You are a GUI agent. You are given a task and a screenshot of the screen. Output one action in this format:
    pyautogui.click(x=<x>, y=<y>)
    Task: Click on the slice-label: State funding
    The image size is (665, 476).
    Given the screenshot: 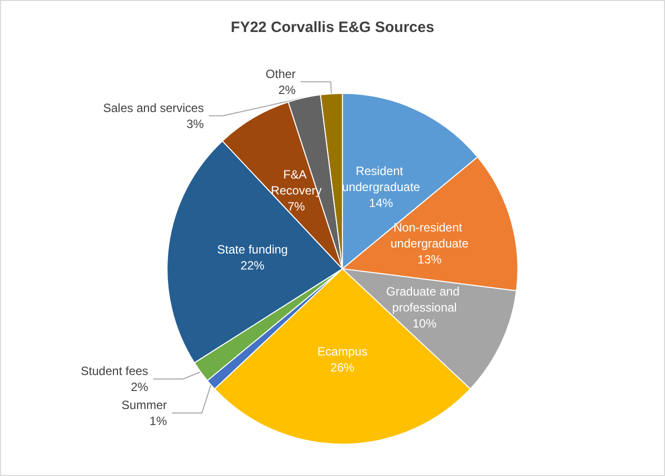 What is the action you would take?
    pyautogui.click(x=252, y=249)
    